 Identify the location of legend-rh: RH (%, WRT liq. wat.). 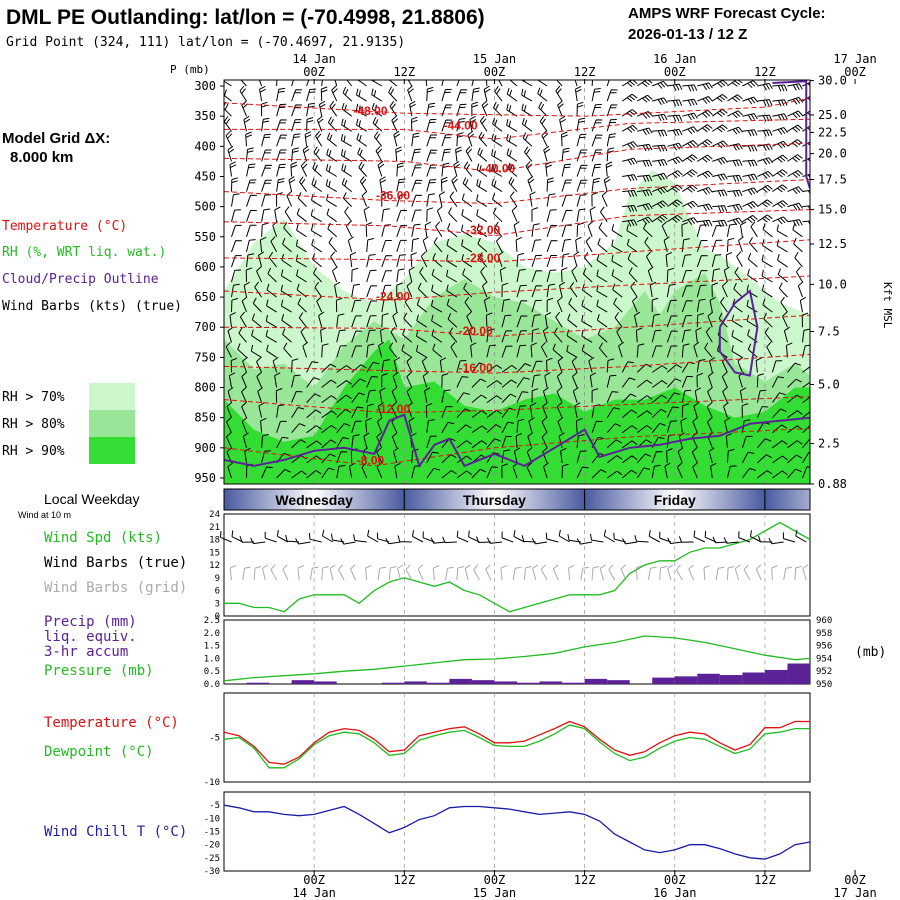
(84, 252).